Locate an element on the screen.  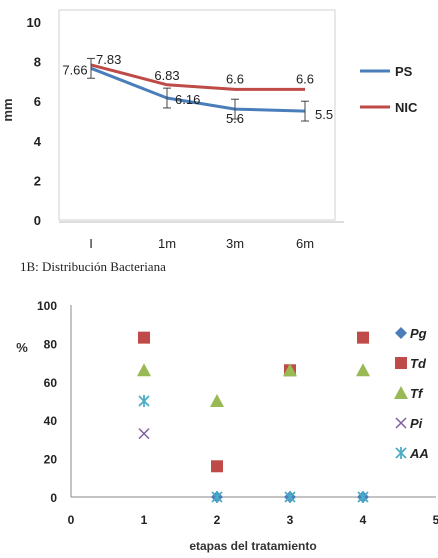
y-axis-label: % is located at coordinates (22, 347).